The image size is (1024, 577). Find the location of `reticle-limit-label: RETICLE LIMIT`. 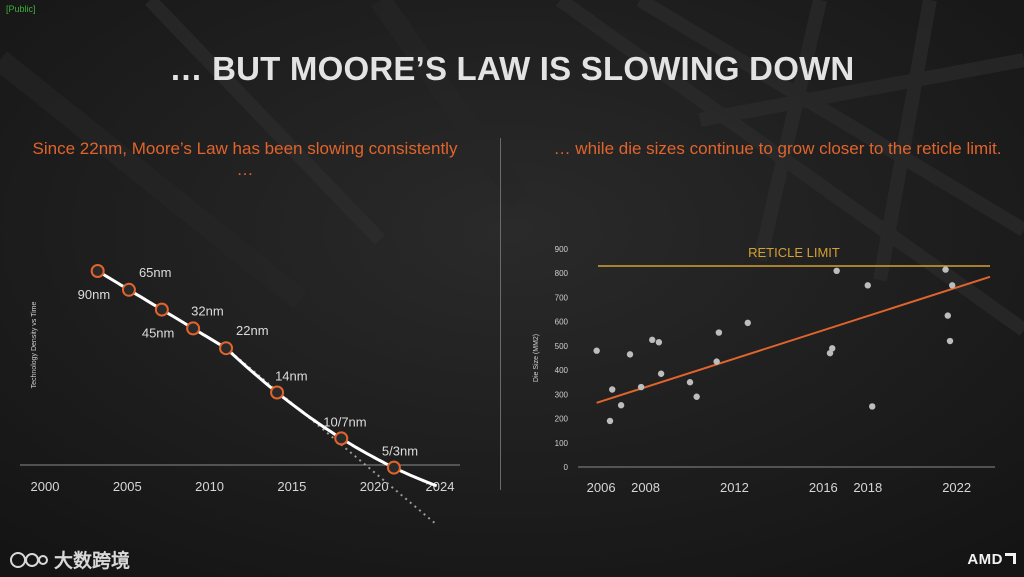

reticle-limit-label: RETICLE LIMIT is located at coordinates (794, 252).